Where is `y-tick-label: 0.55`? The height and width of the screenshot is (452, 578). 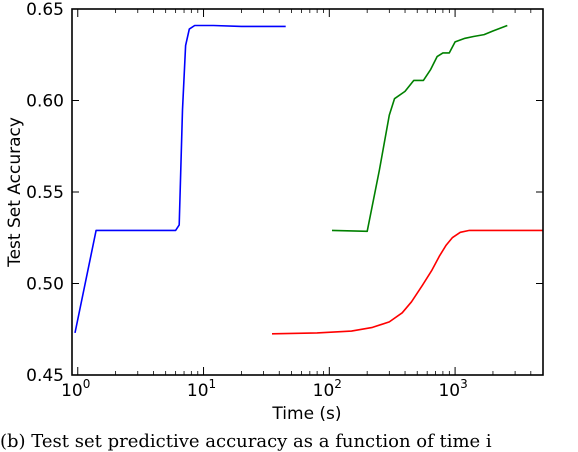 y-tick-label: 0.55 is located at coordinates (45, 193).